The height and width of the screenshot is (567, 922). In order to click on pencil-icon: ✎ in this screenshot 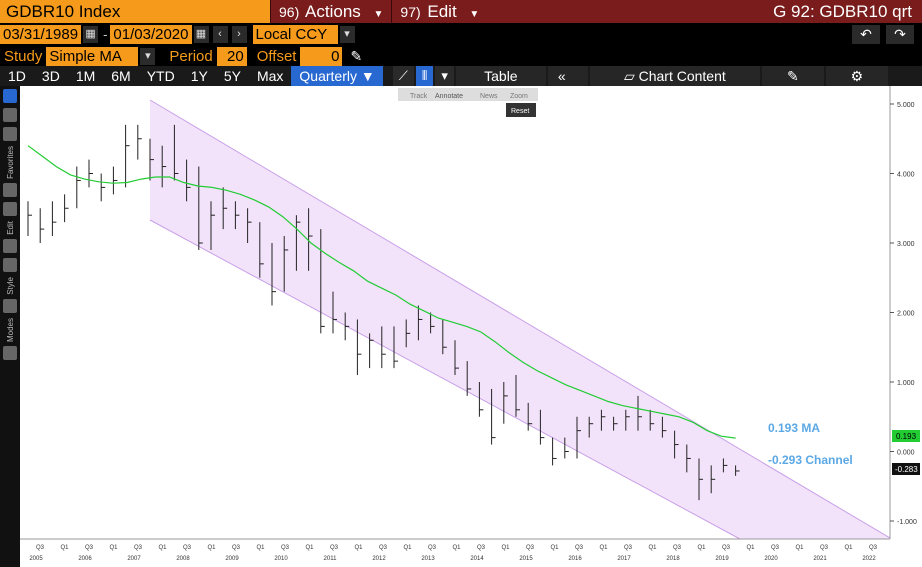, I will do `click(356, 55)`.